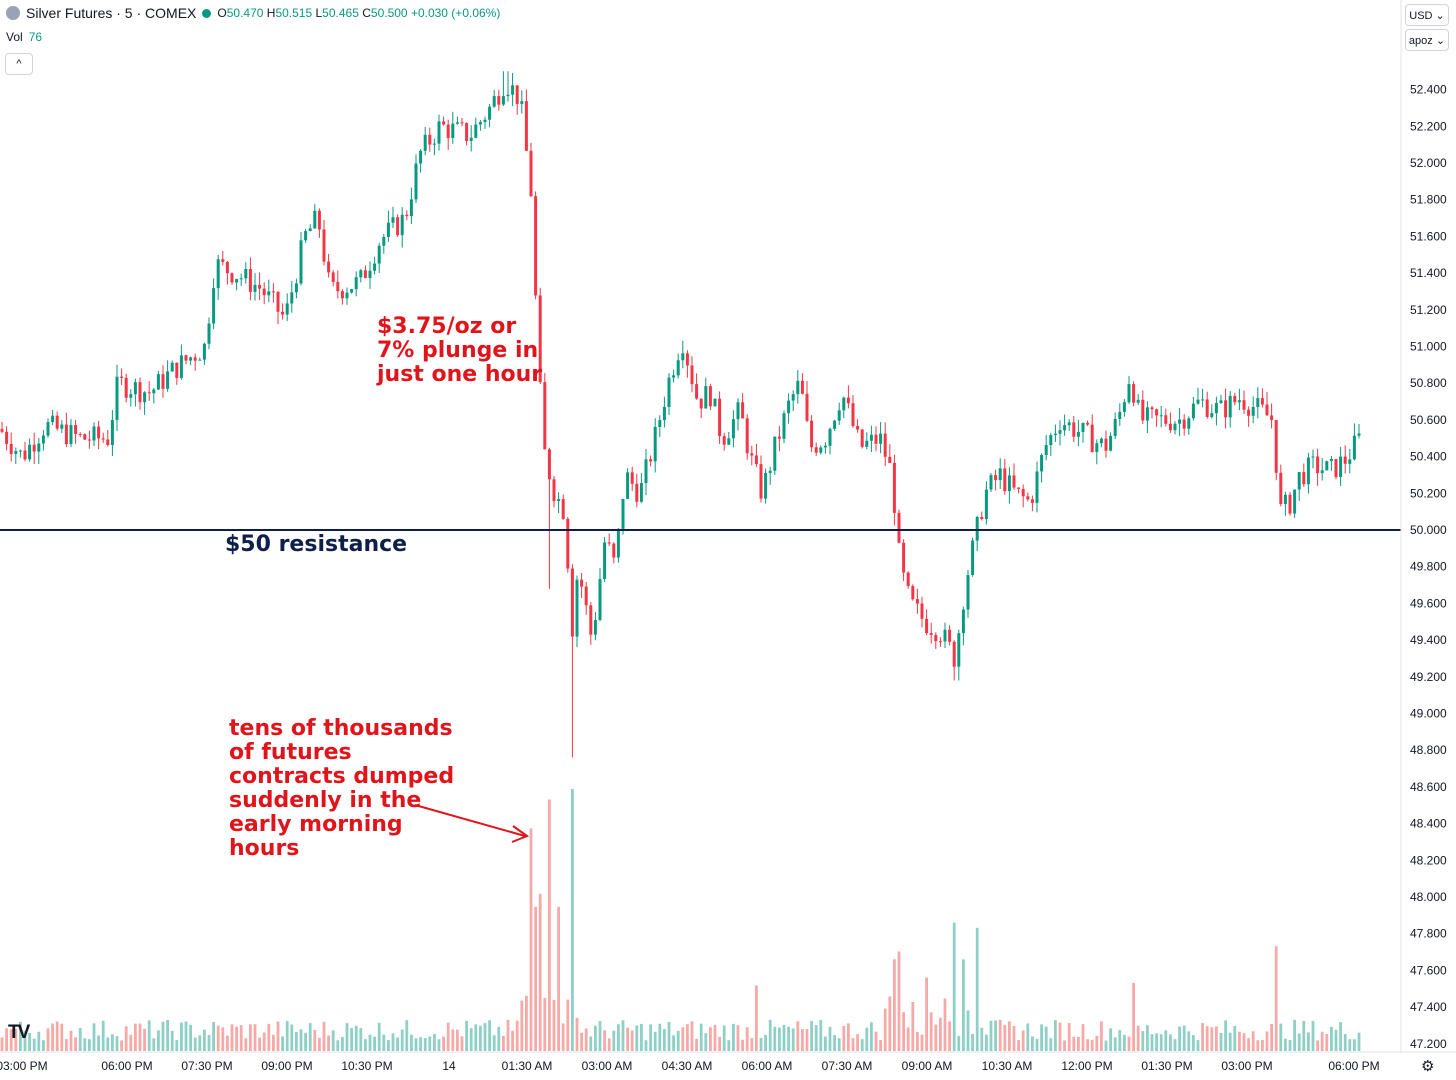 The width and height of the screenshot is (1456, 1080). What do you see at coordinates (470, 820) in the screenshot?
I see `annotation-arrow` at bounding box center [470, 820].